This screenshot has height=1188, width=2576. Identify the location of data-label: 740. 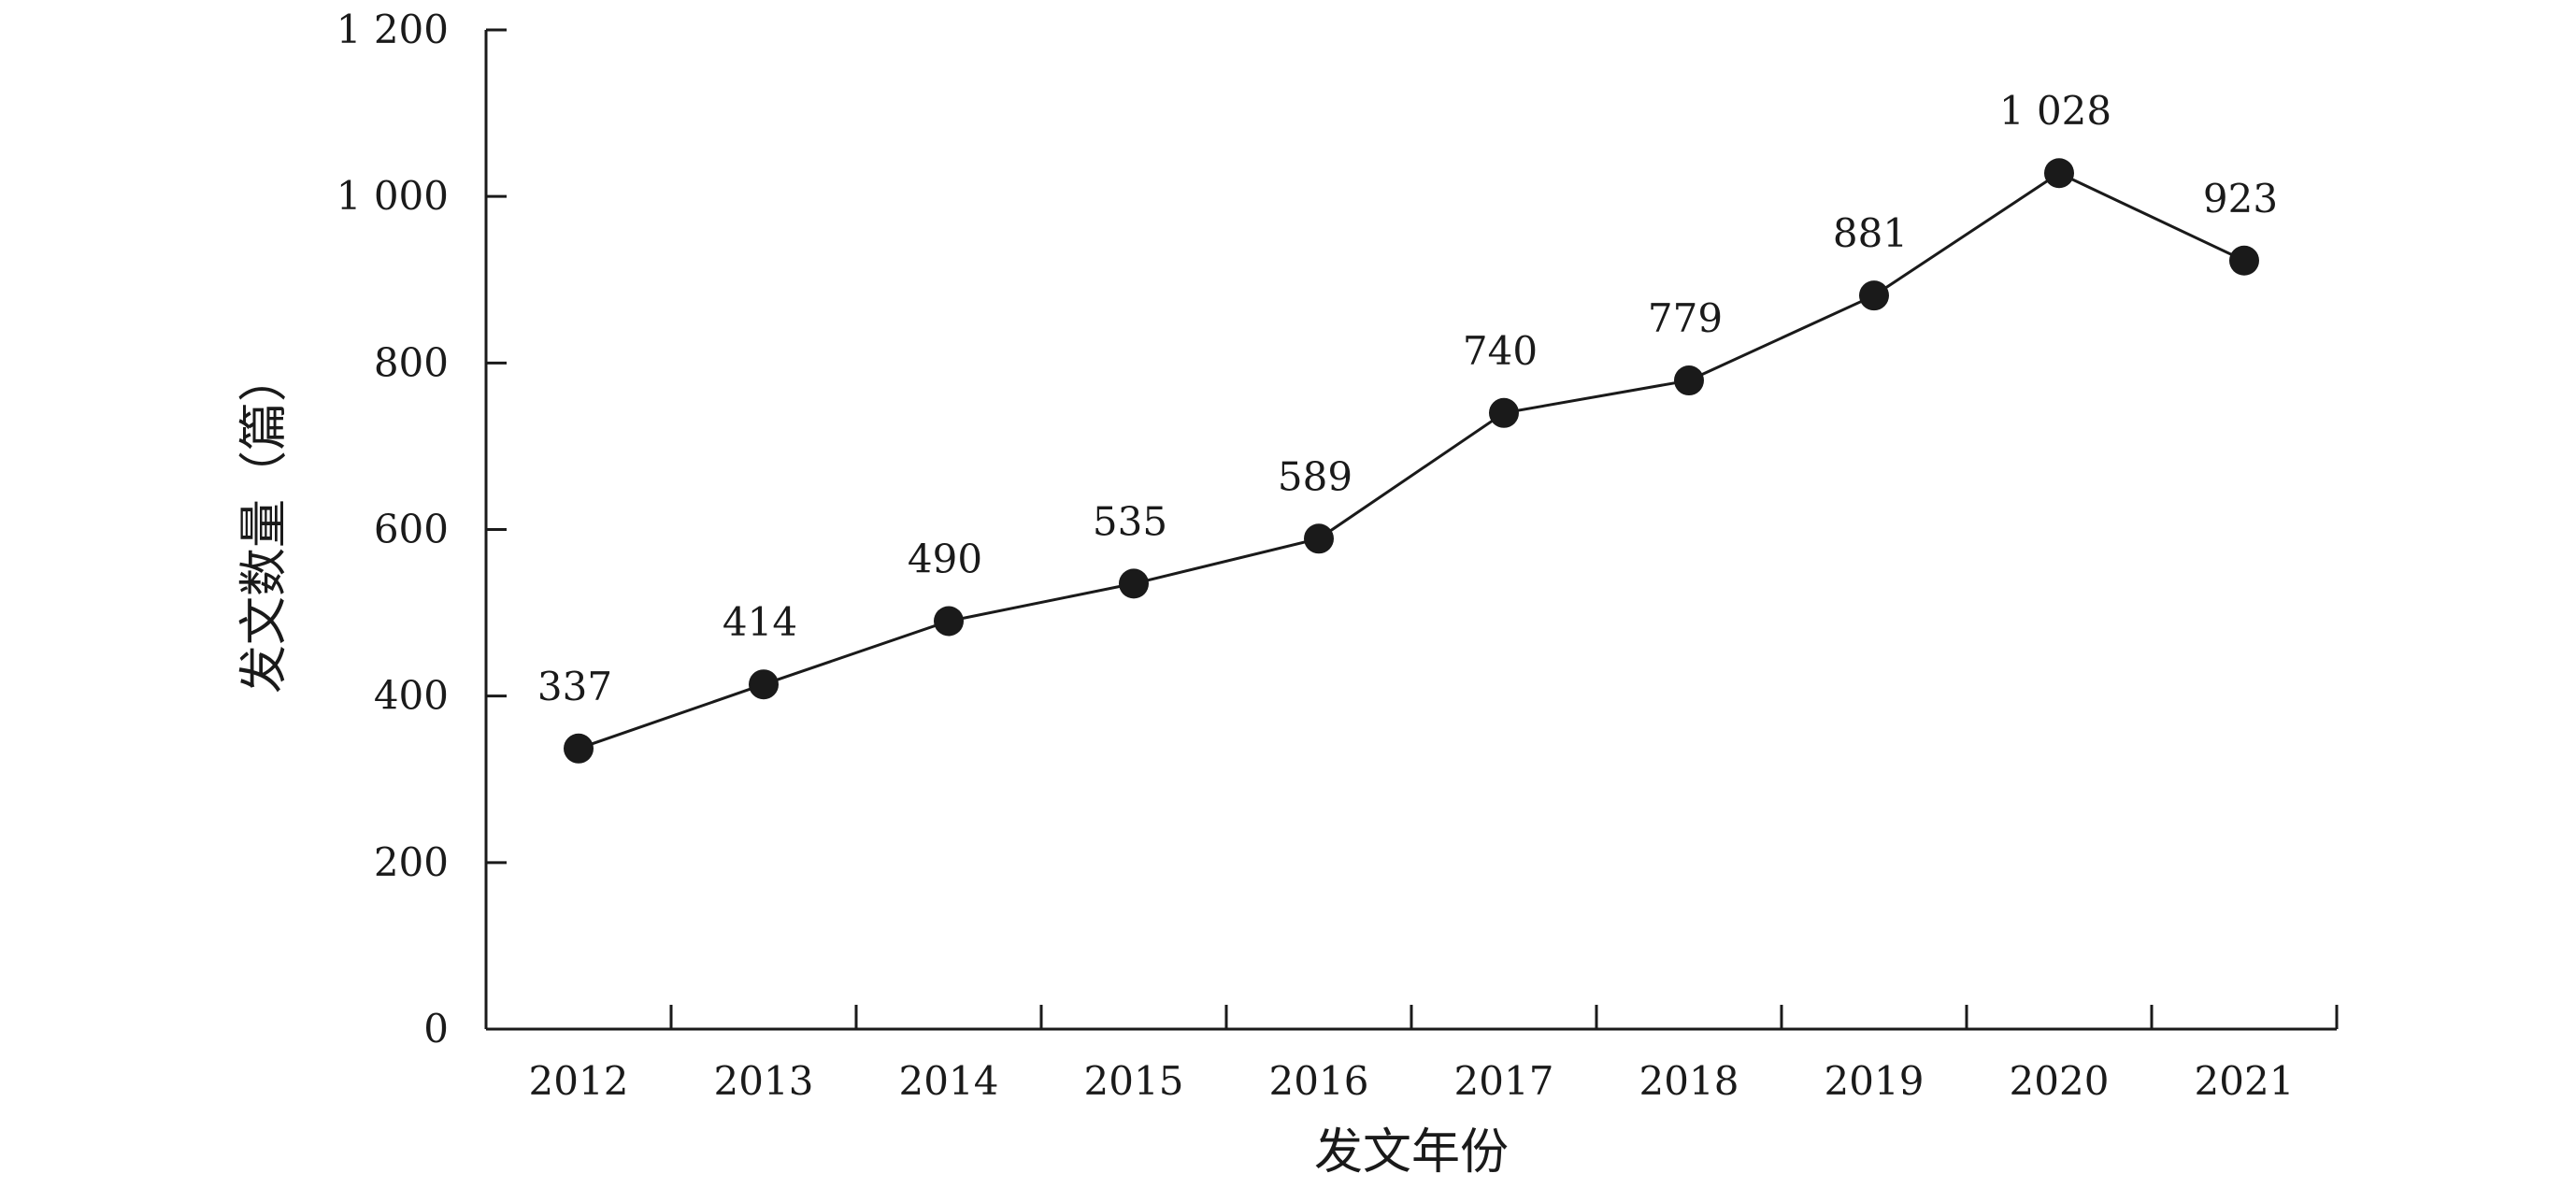
(1500, 351).